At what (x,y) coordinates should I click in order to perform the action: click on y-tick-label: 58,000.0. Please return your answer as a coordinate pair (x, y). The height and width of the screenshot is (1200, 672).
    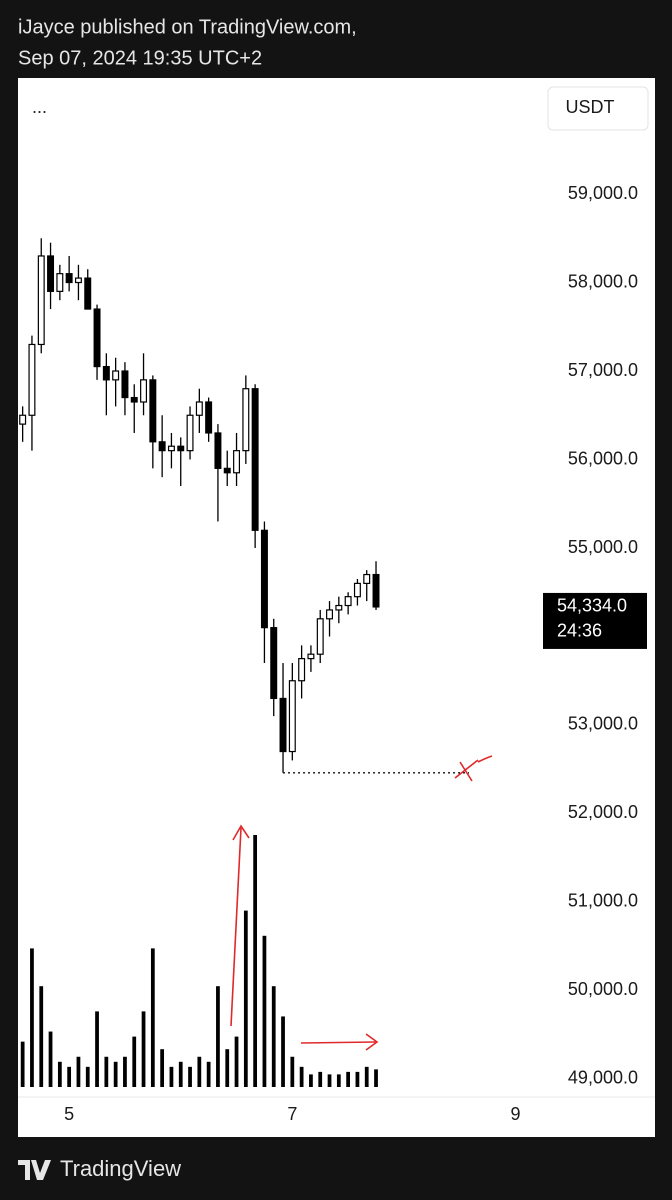
    Looking at the image, I should click on (603, 281).